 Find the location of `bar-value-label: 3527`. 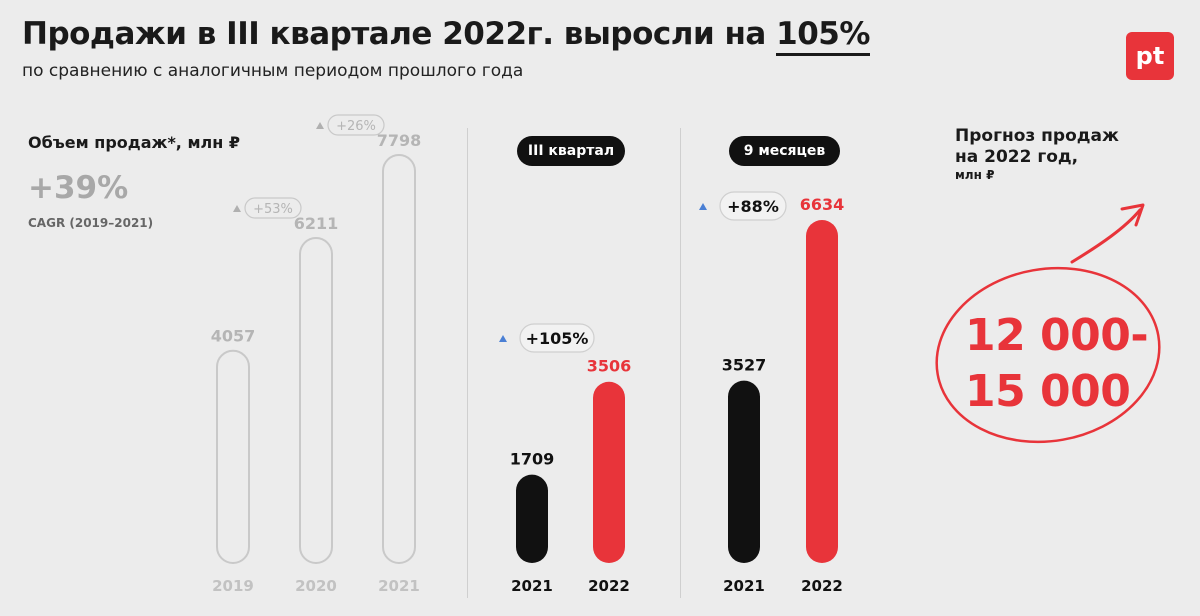

bar-value-label: 3527 is located at coordinates (744, 365).